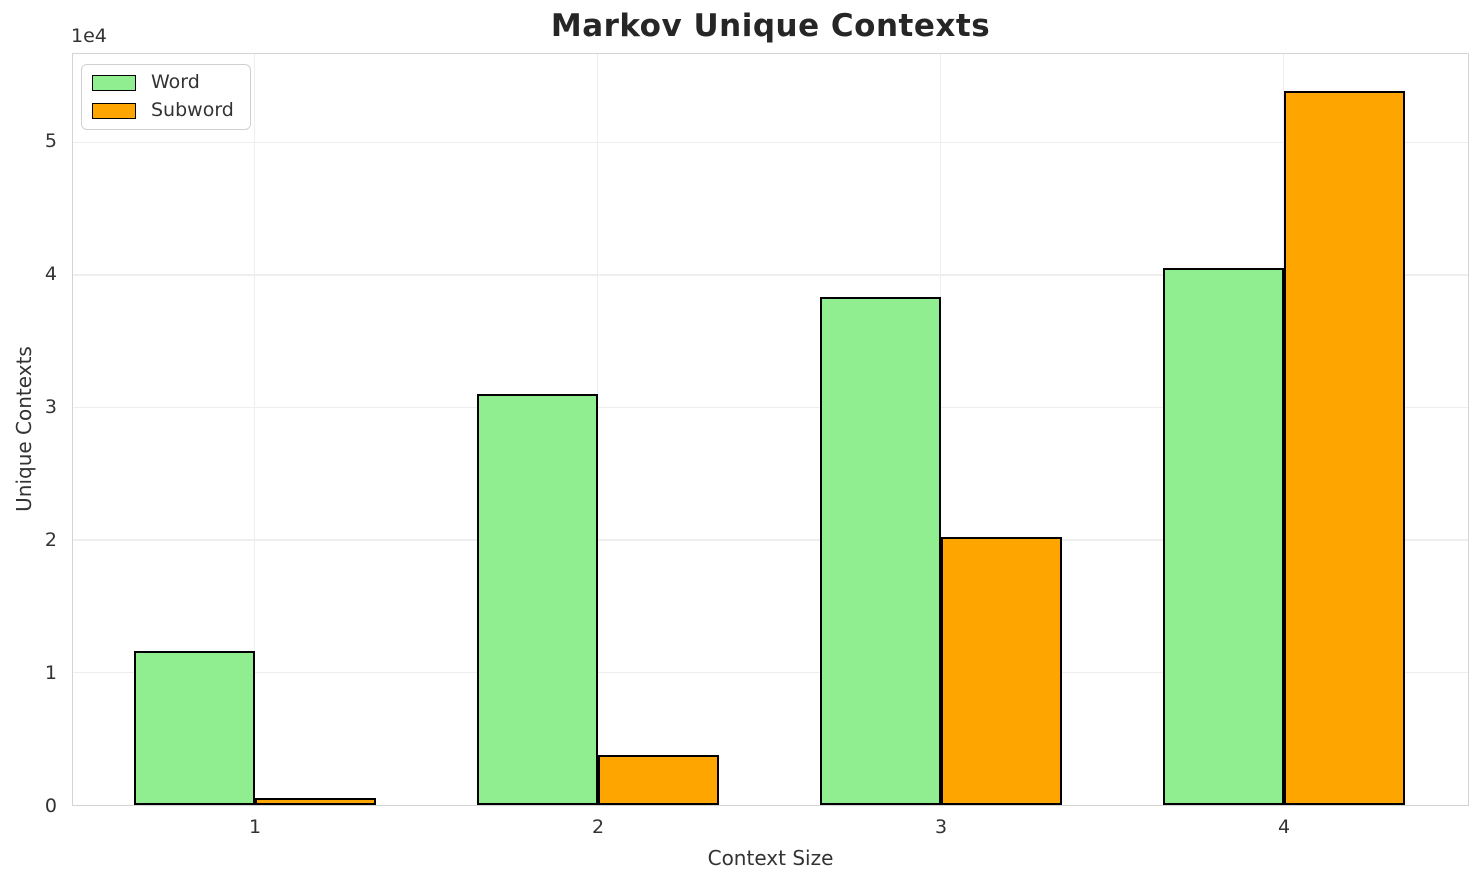 The image size is (1483, 885). Describe the element at coordinates (50, 406) in the screenshot. I see `y-tick-label: 3` at that location.